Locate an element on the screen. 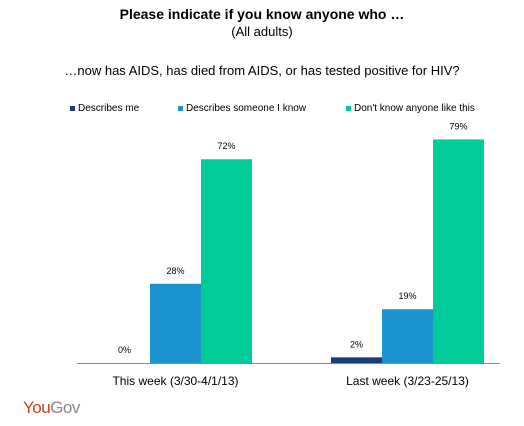 This screenshot has width=524, height=426. data-label: 72% is located at coordinates (226, 146).